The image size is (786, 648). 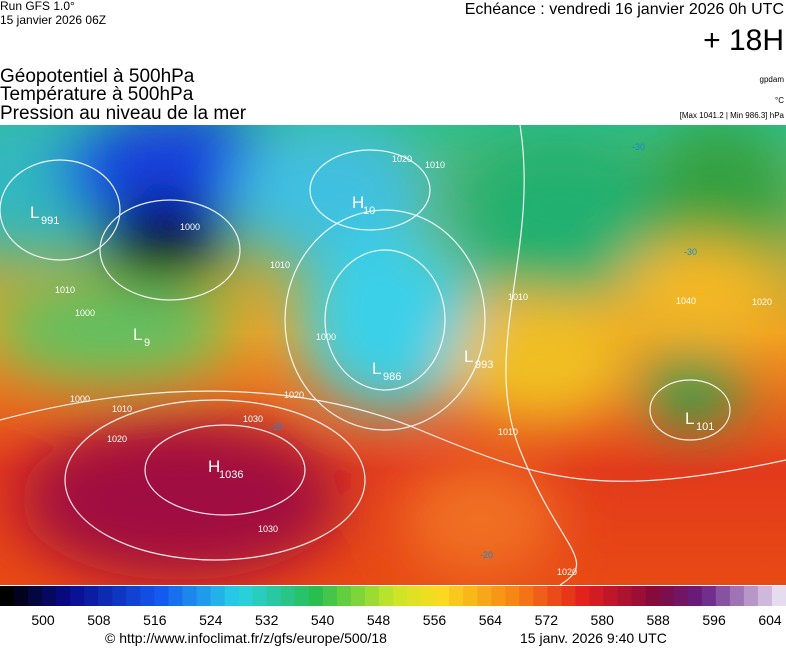 What do you see at coordinates (705, 427) in the screenshot?
I see `center-value: 101` at bounding box center [705, 427].